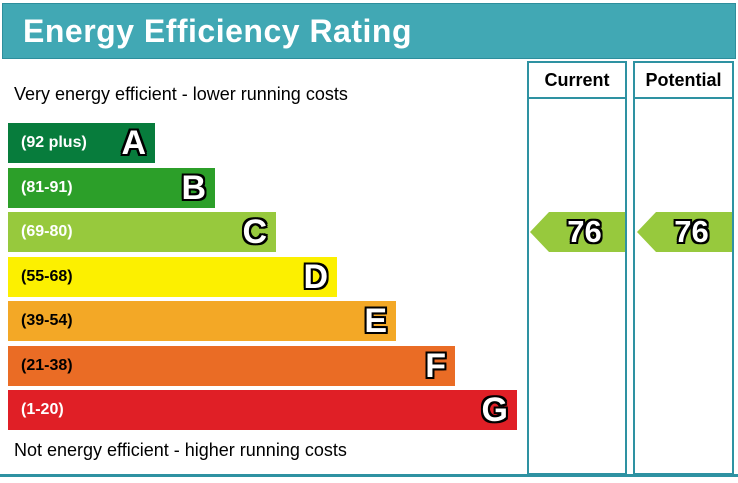 This screenshot has width=738, height=483. I want to click on band-range-label: (21-38), so click(47, 365).